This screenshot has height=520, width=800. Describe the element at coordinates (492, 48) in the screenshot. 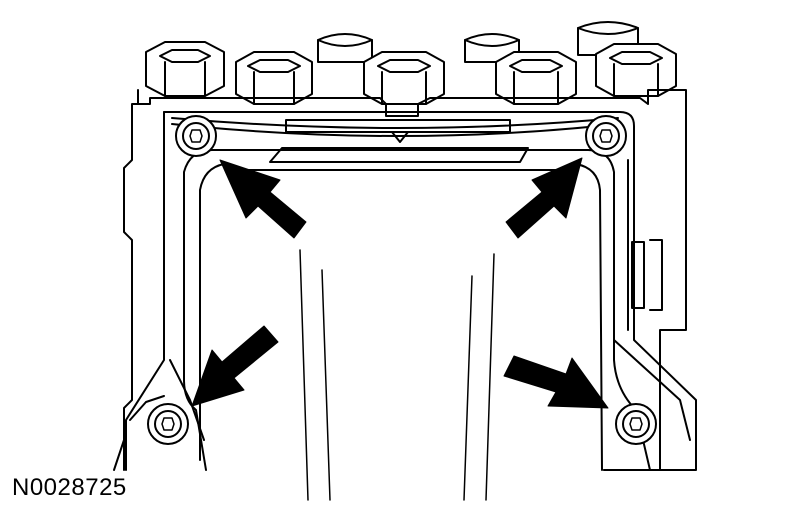

I see `bolt-back-mid` at that location.